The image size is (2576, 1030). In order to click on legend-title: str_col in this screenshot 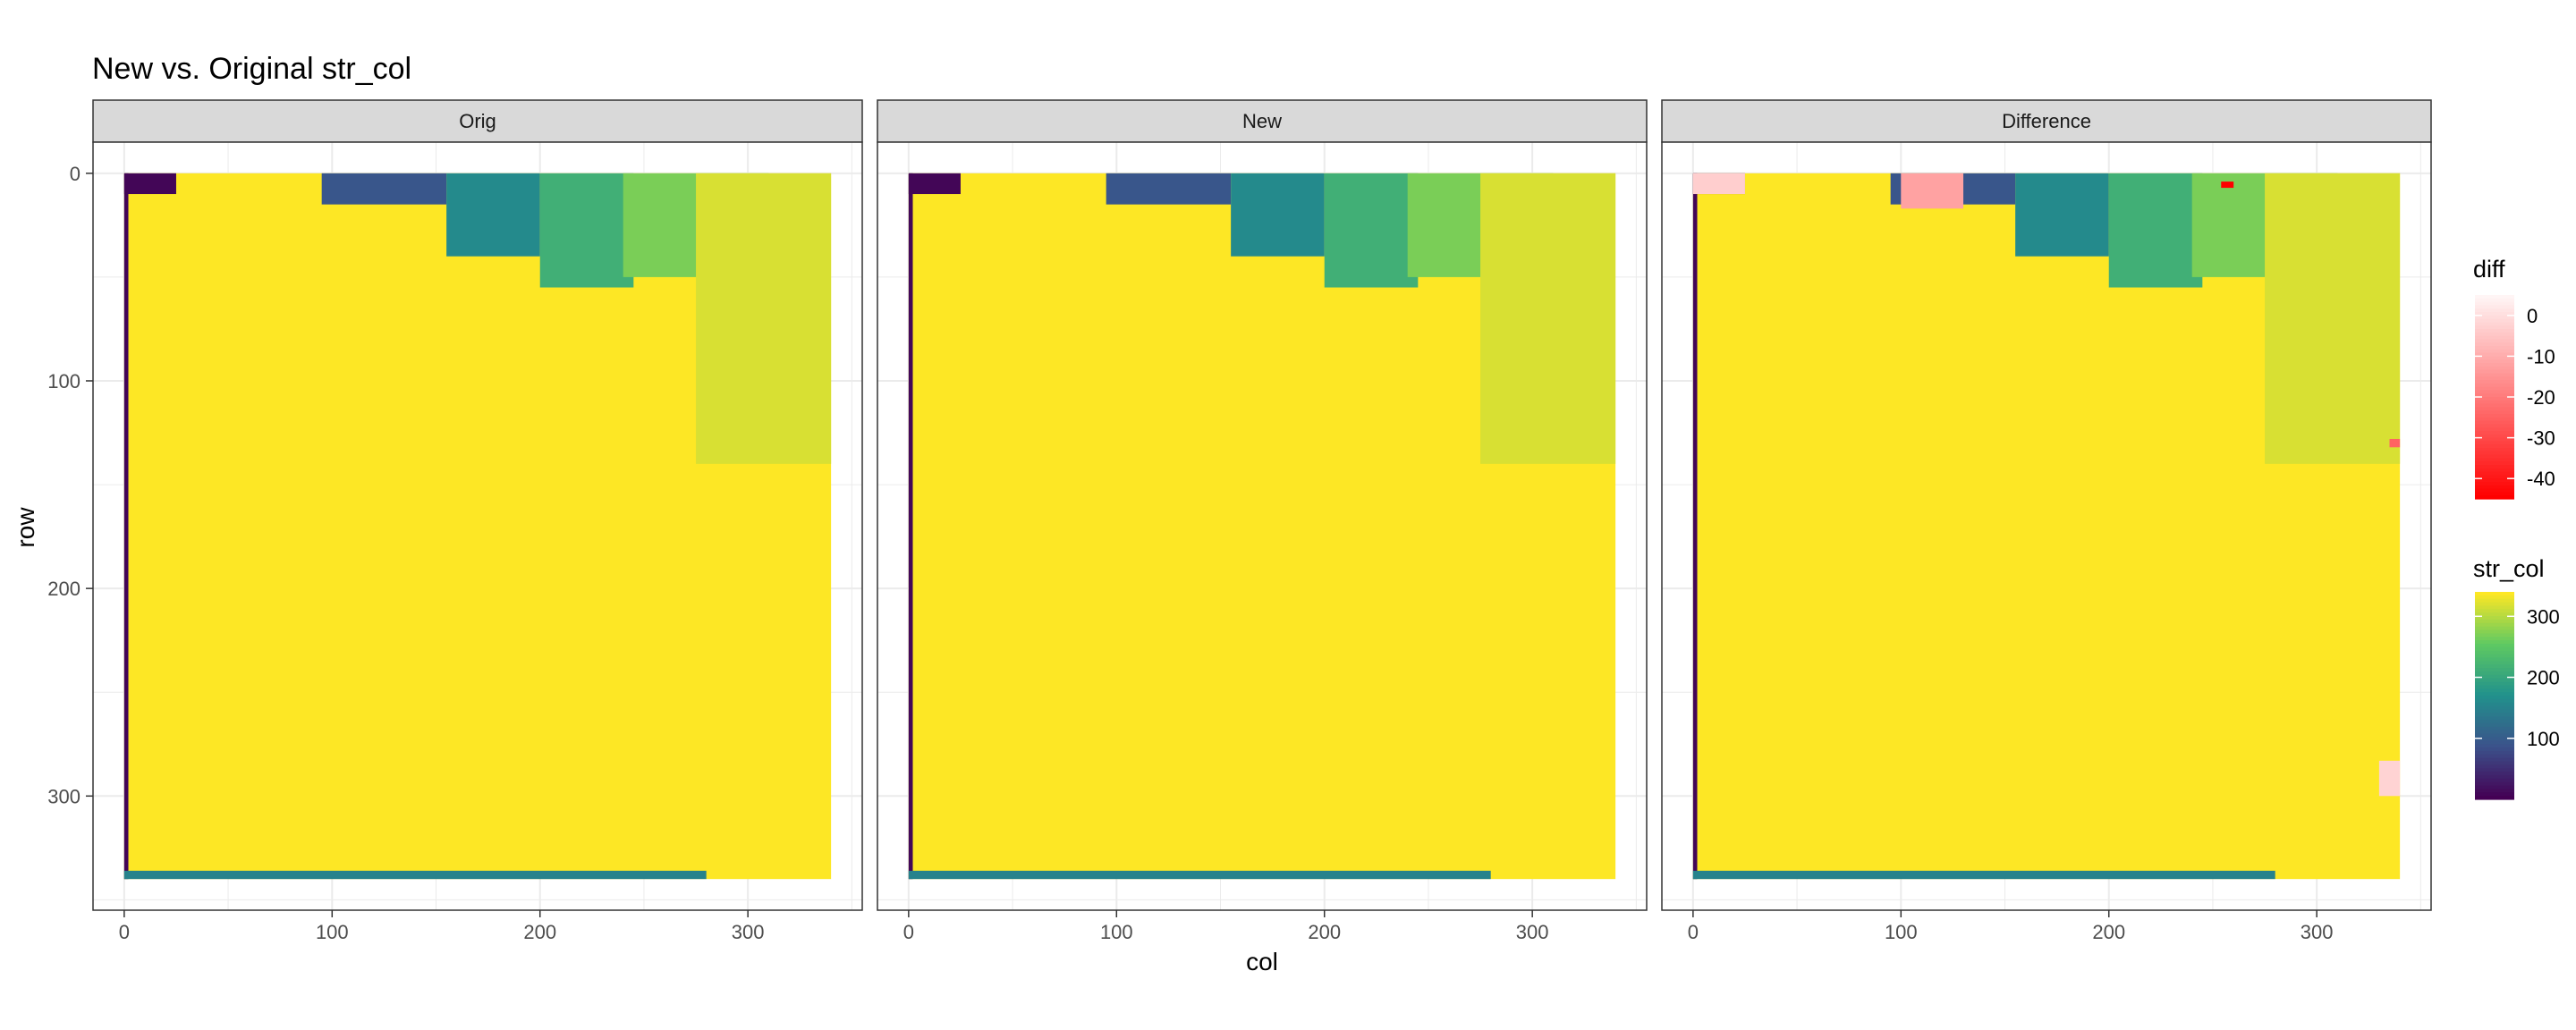, I will do `click(2509, 568)`.